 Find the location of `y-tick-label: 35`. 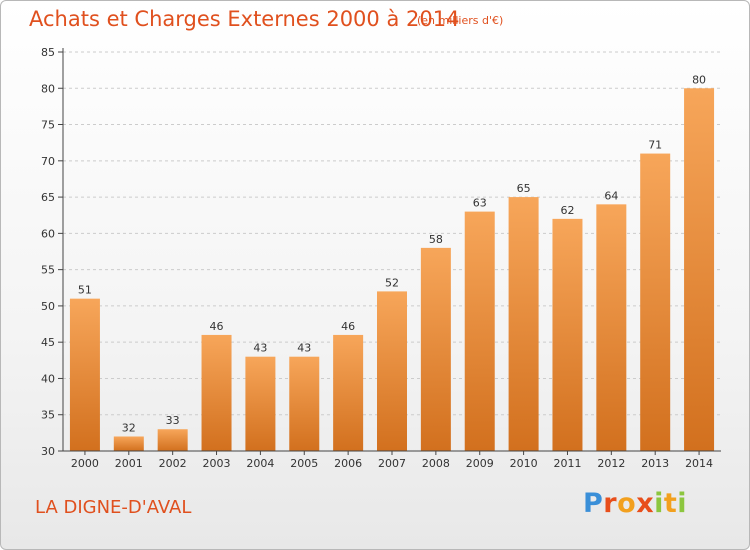

y-tick-label: 35 is located at coordinates (48, 415).